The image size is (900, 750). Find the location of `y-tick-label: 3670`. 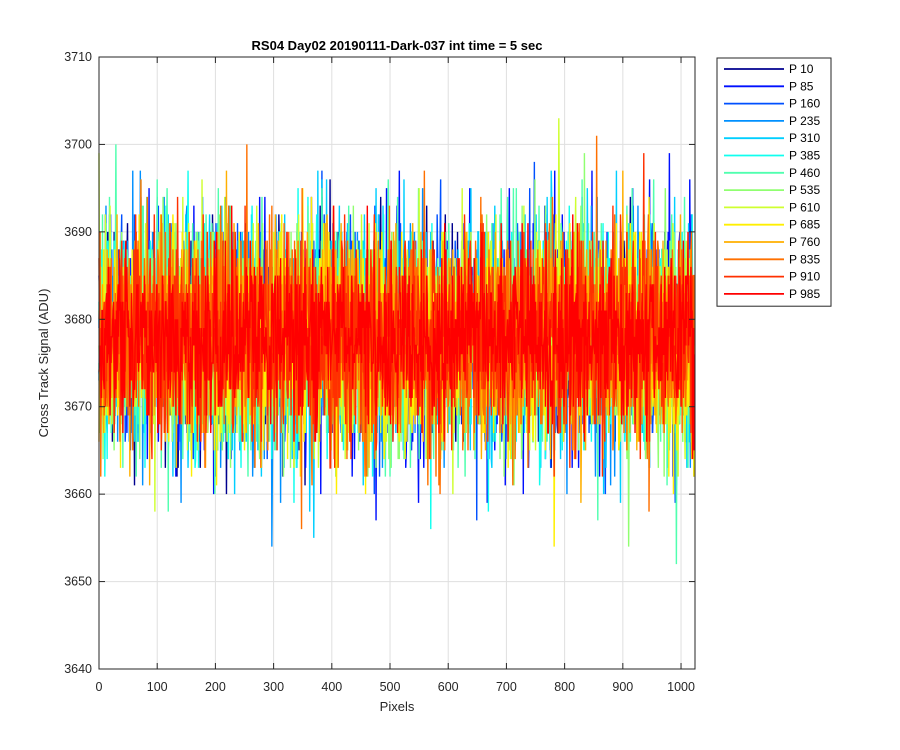

y-tick-label: 3670 is located at coordinates (78, 407).